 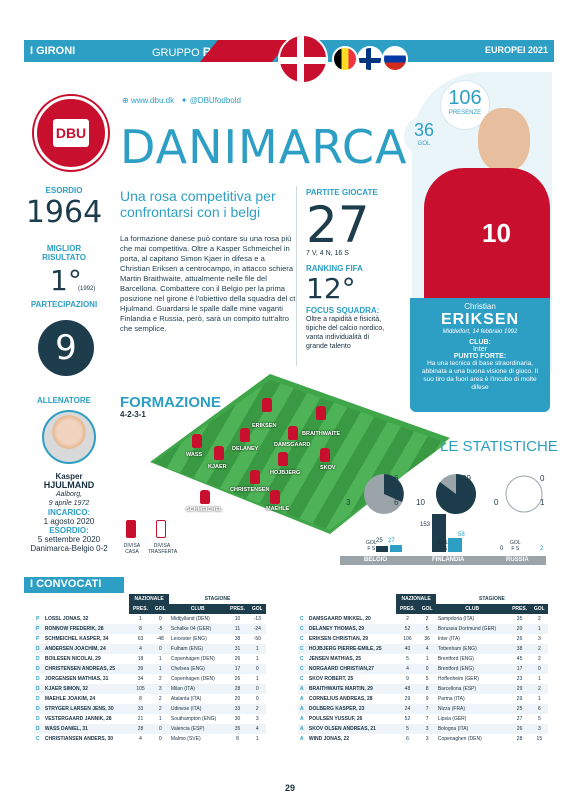 I want to click on twitter-handle: @DBUfodbold, so click(x=215, y=100).